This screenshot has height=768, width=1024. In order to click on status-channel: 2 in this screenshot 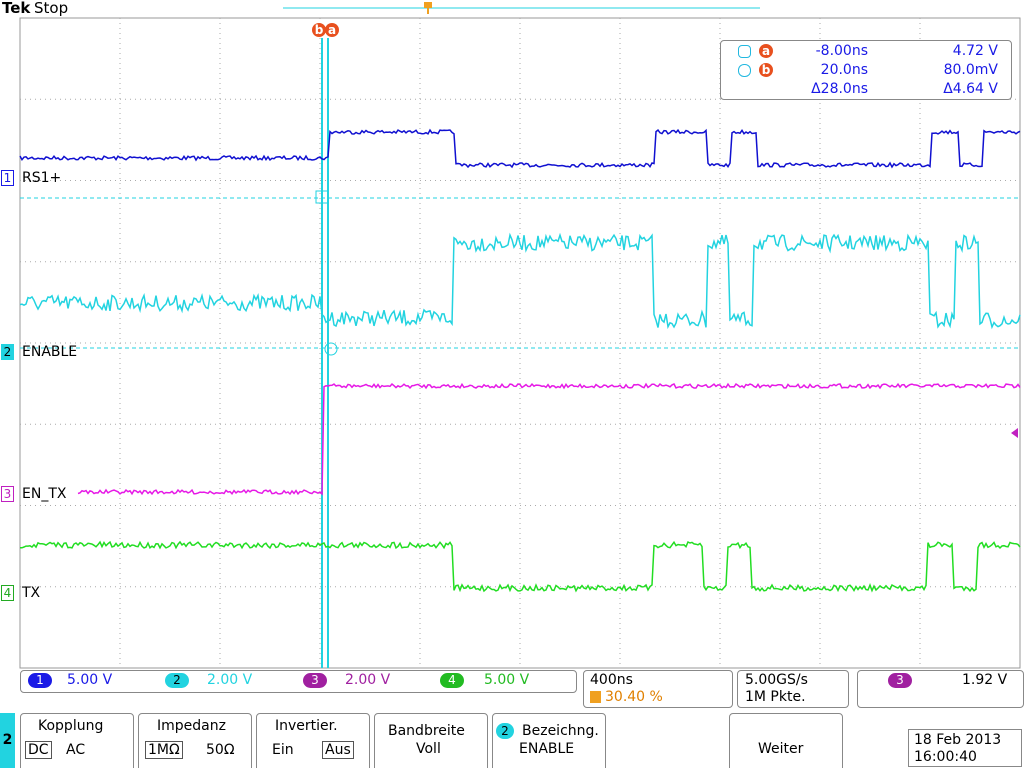, I will do `click(177, 680)`.